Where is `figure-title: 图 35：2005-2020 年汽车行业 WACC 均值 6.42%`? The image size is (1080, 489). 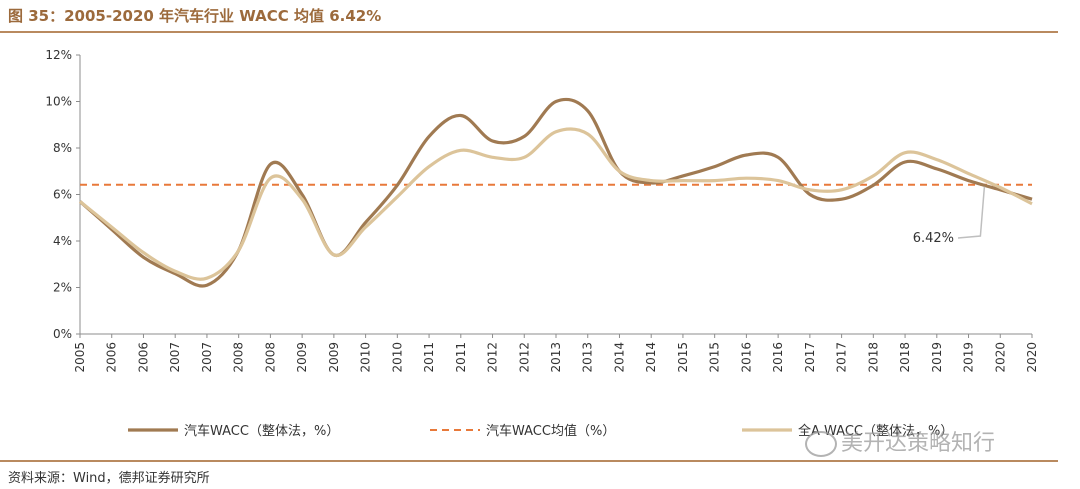 figure-title: 图 35：2005-2020 年汽车行业 WACC 均值 6.42% is located at coordinates (195, 16).